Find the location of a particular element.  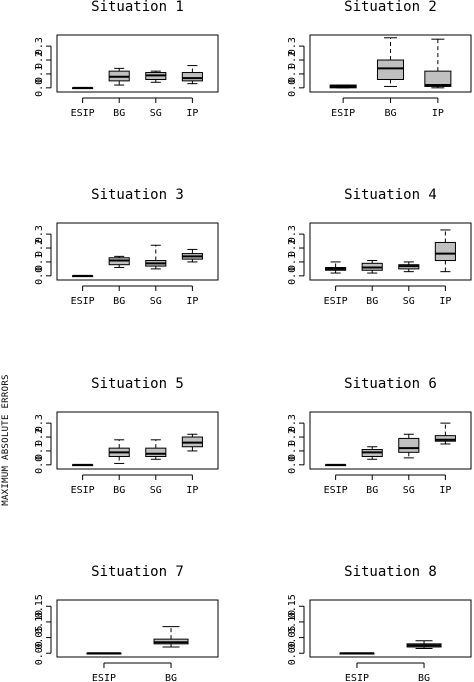

chart-panel-3: Situation 3 0.00.10.20.3 ESIP BG SG IP is located at coordinates (126, 247).